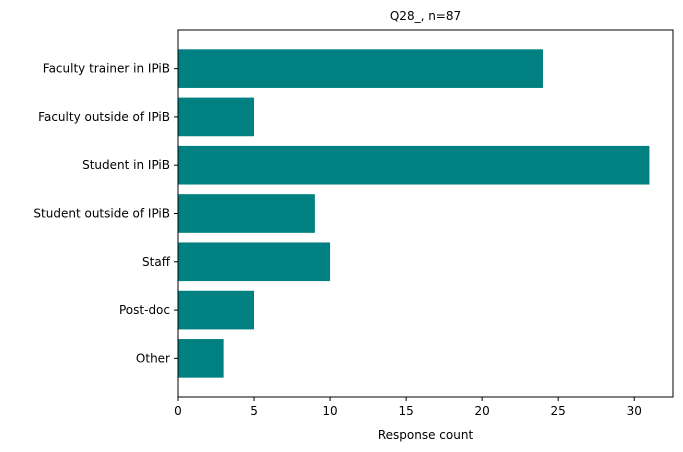 The width and height of the screenshot is (683, 452). I want to click on x-tick-label: 0, so click(178, 411).